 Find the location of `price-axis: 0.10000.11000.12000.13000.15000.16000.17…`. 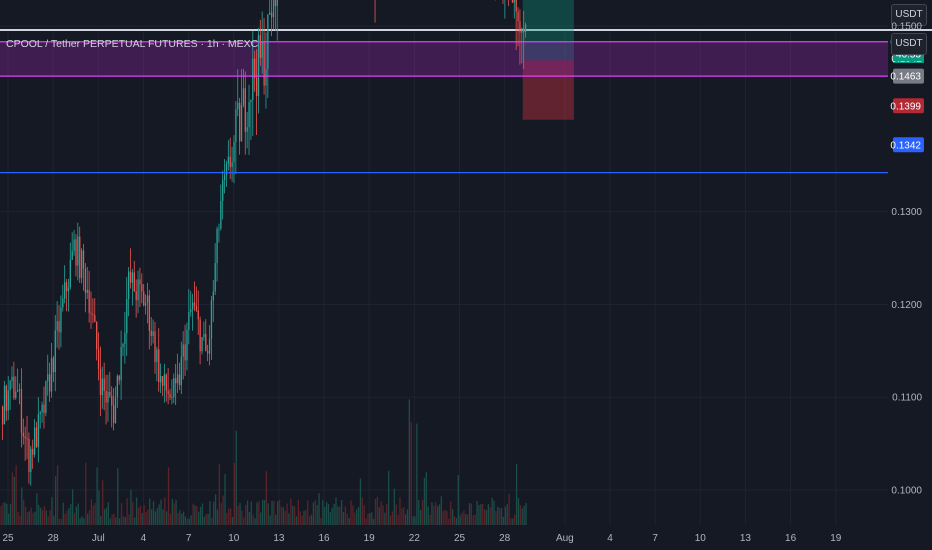

price-axis: 0.10000.11000.12000.13000.15000.16000.17… is located at coordinates (906, 259).